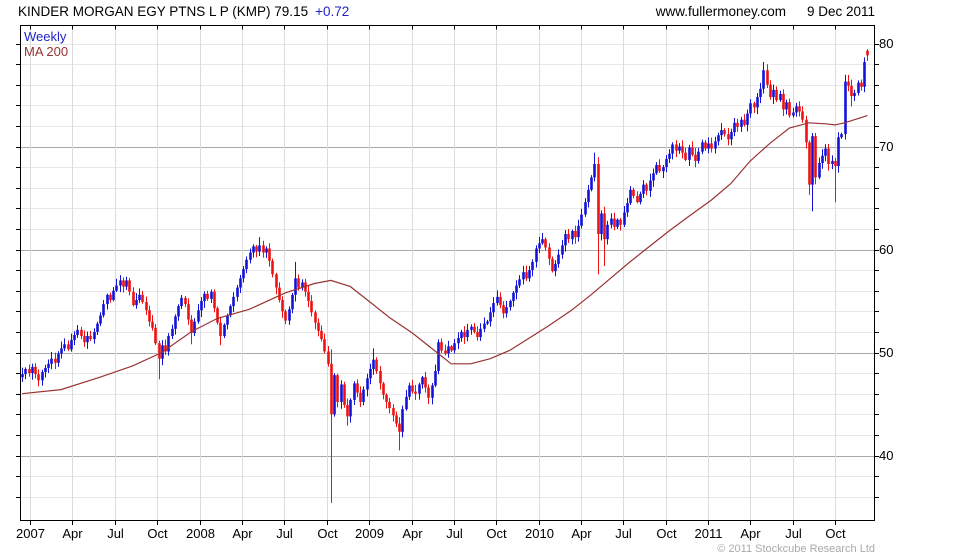 Image resolution: width=960 pixels, height=560 pixels. What do you see at coordinates (841, 11) in the screenshot?
I see `date-label: 9 Dec 2011` at bounding box center [841, 11].